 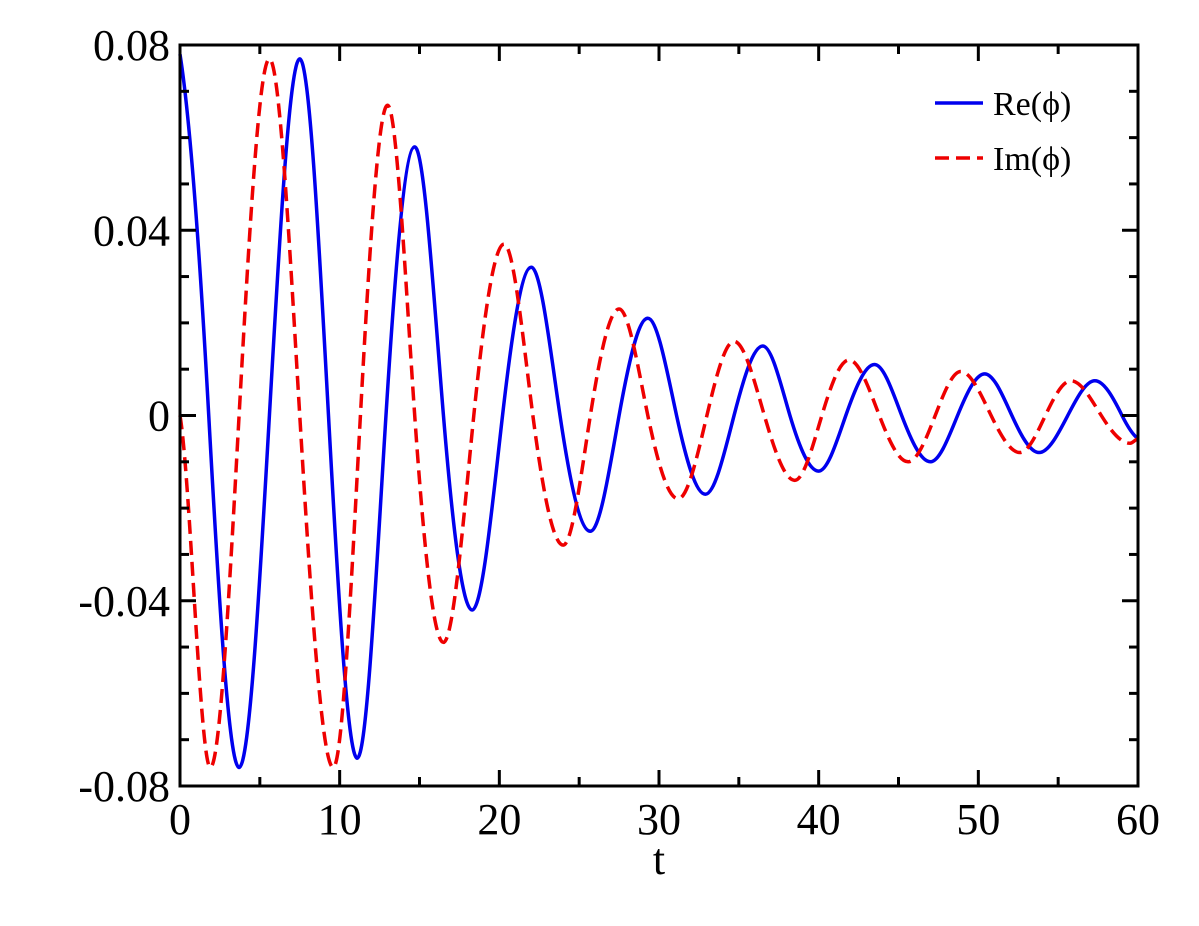 What do you see at coordinates (1032, 159) in the screenshot?
I see `legend-label-im: Im(ϕ)` at bounding box center [1032, 159].